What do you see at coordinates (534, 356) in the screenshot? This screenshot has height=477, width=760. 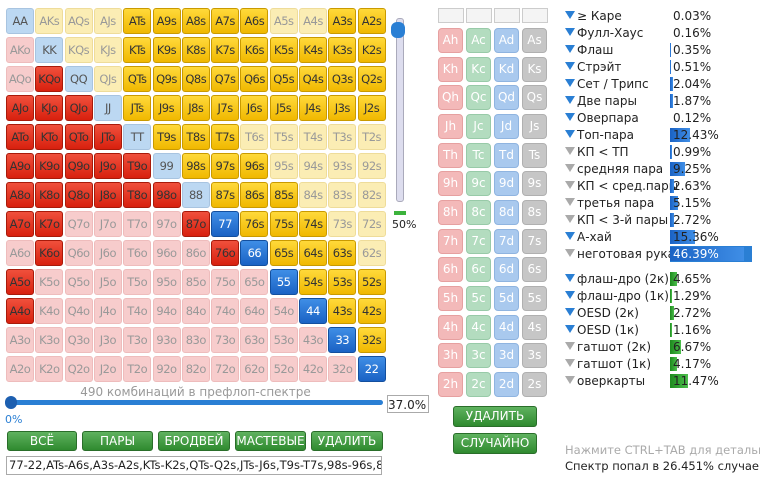 I see `card-button: 3s` at bounding box center [534, 356].